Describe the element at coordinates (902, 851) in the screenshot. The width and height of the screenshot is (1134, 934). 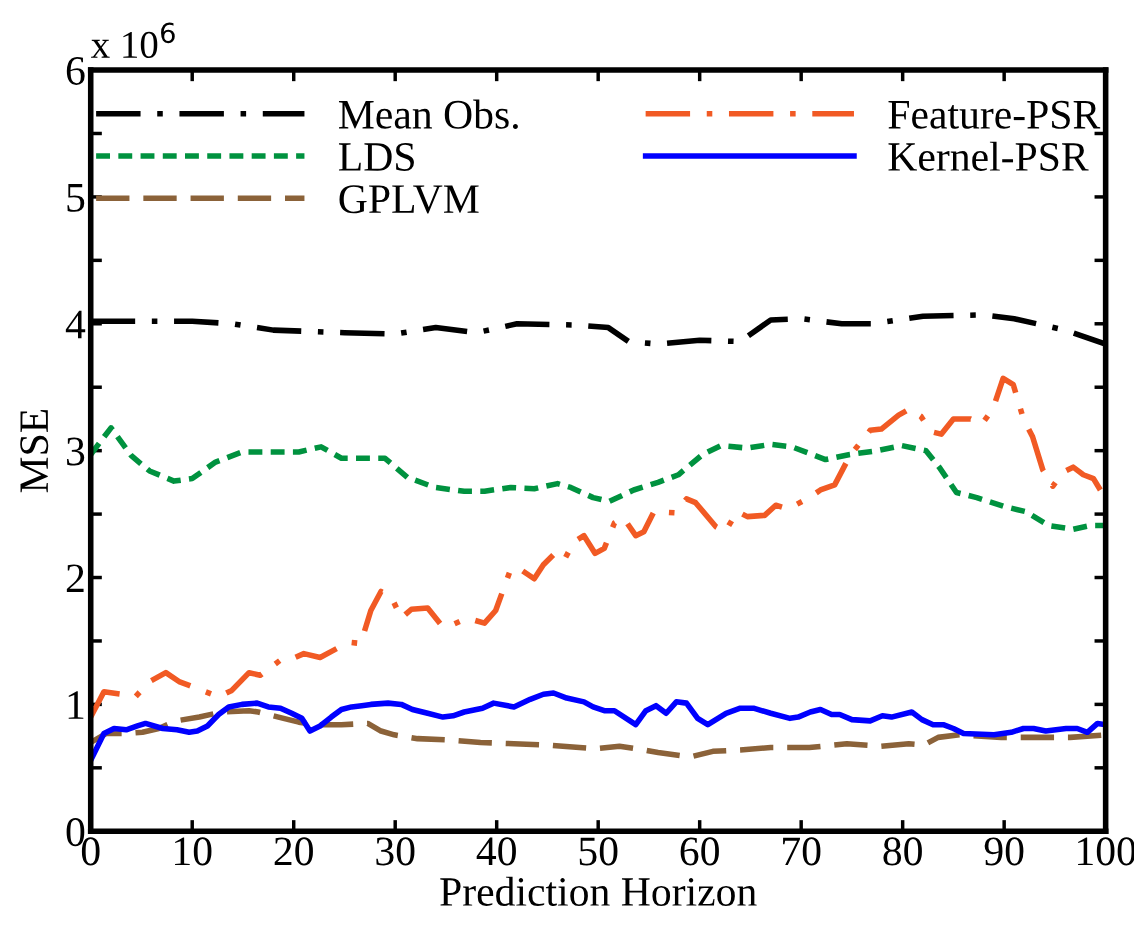
I see `x-tick-label: 80` at that location.